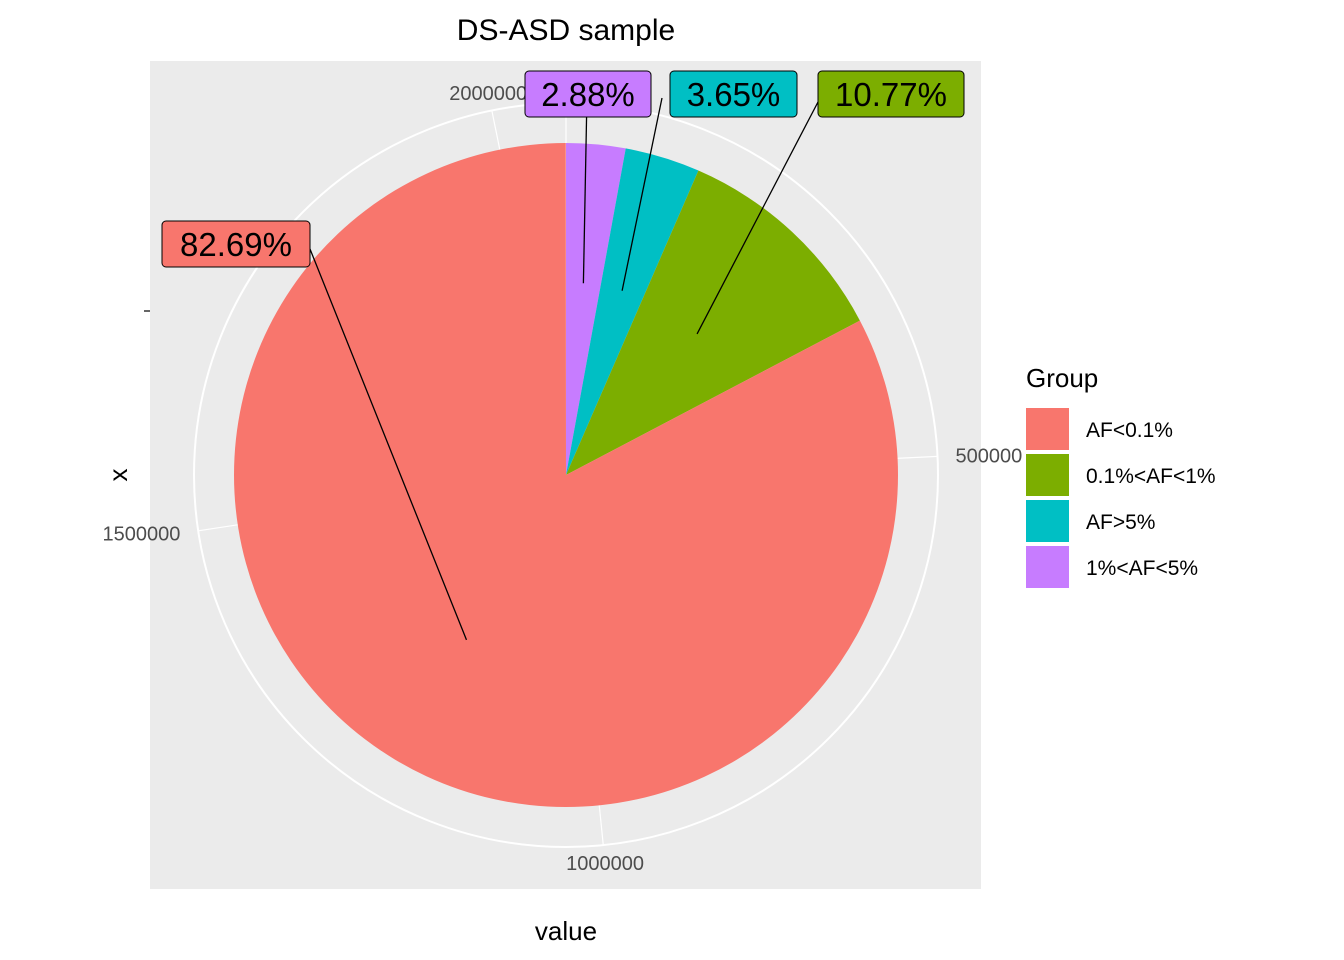  What do you see at coordinates (488, 94) in the screenshot?
I see `angle-tick-label: 2000000` at bounding box center [488, 94].